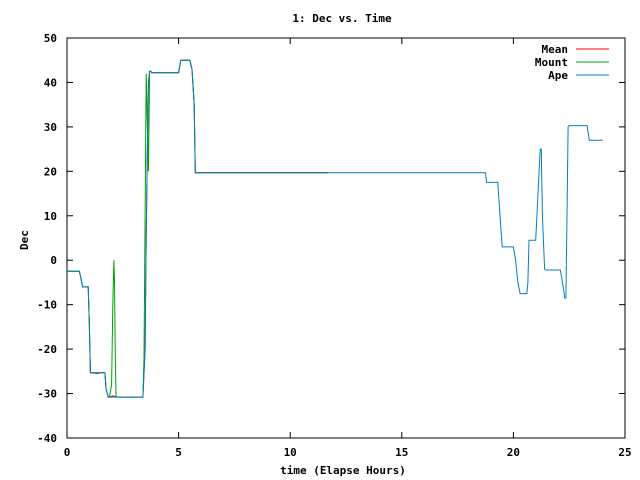 This screenshot has height=480, width=640. Describe the element at coordinates (50, 82) in the screenshot. I see `y-tick-label: 40` at that location.